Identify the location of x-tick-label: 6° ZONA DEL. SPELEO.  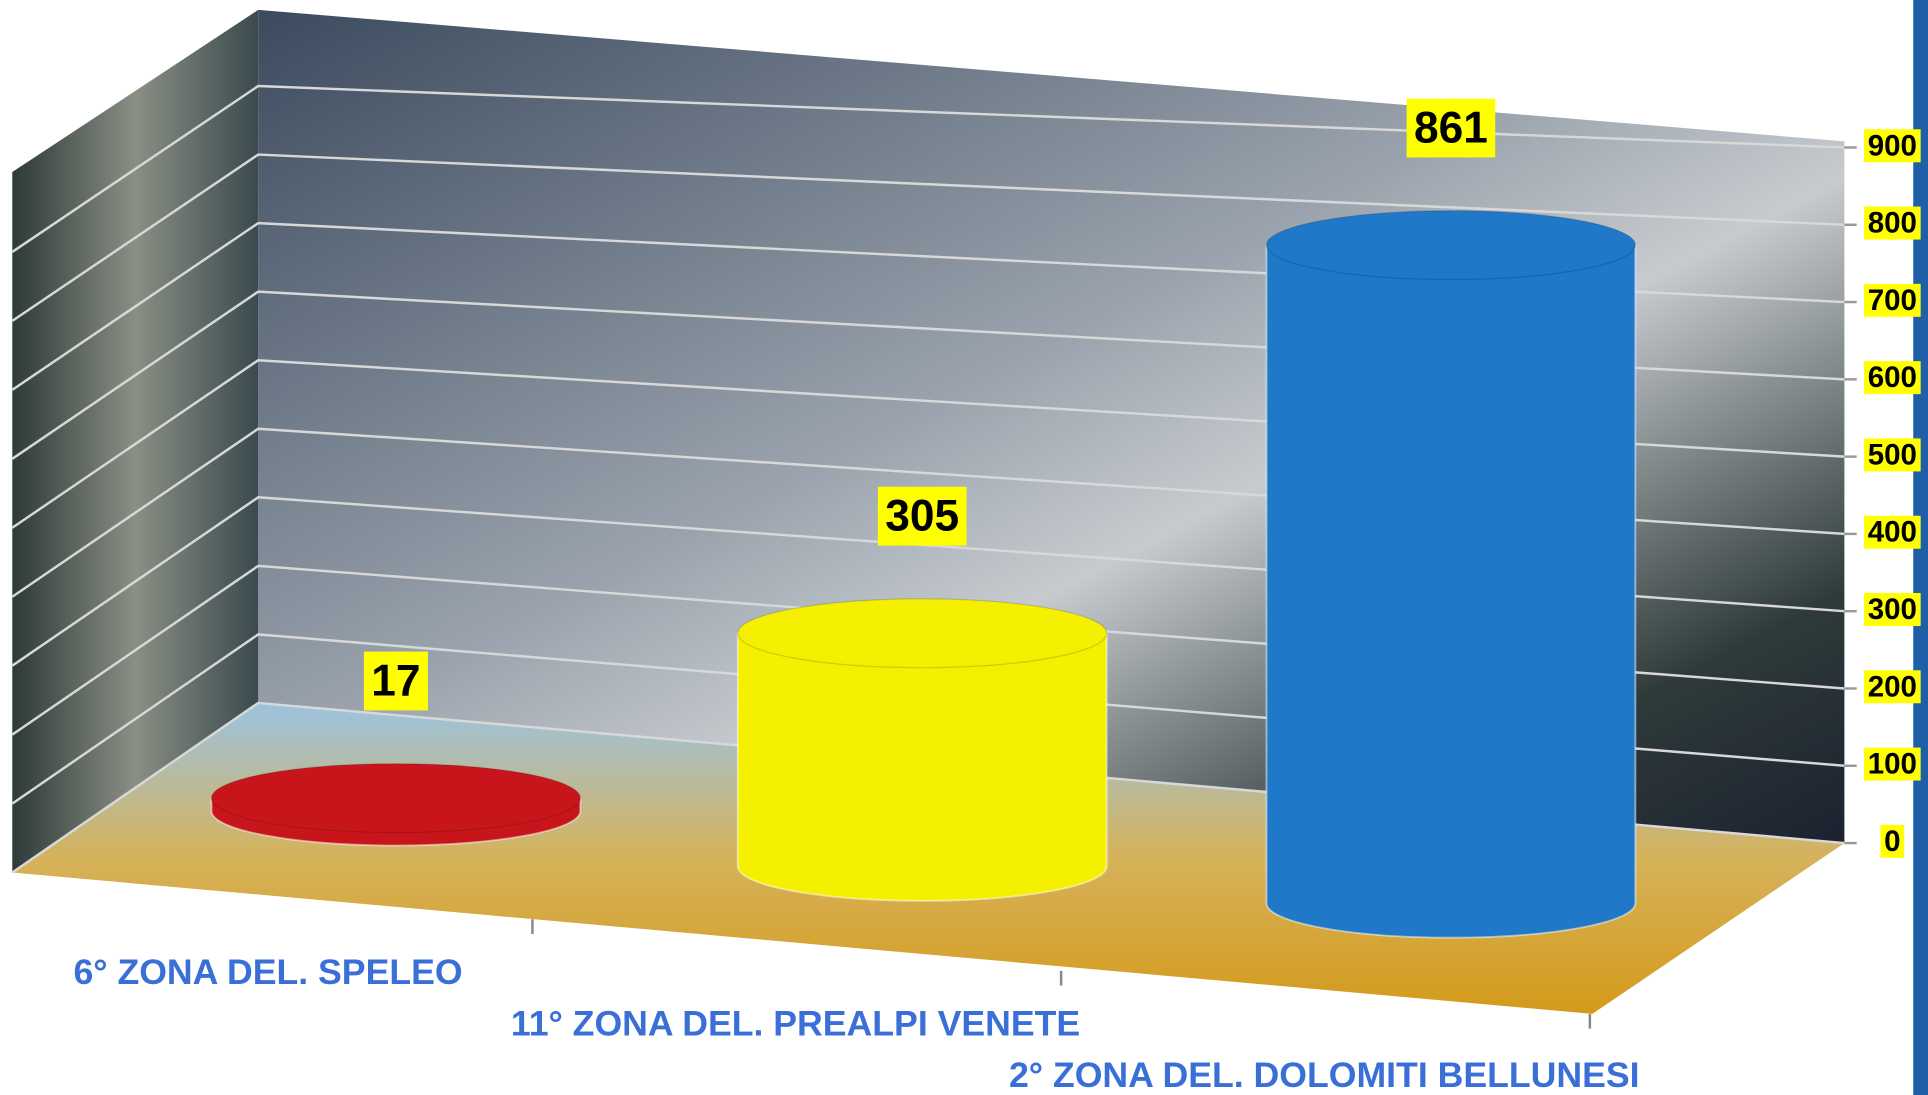
(267, 972).